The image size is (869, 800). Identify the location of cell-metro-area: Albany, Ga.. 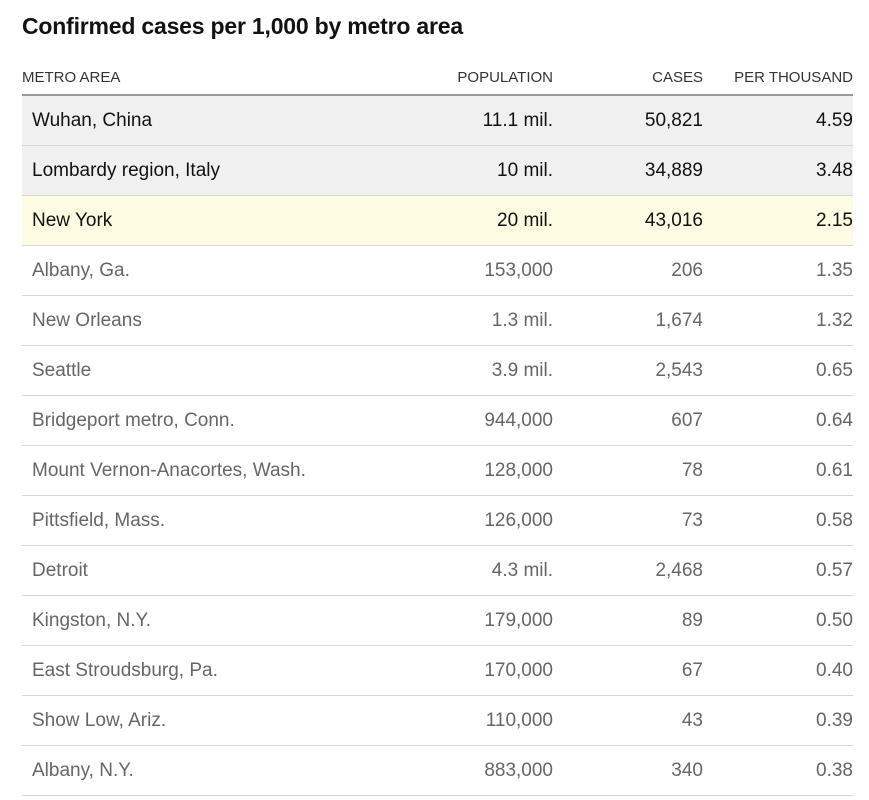
(81, 270).